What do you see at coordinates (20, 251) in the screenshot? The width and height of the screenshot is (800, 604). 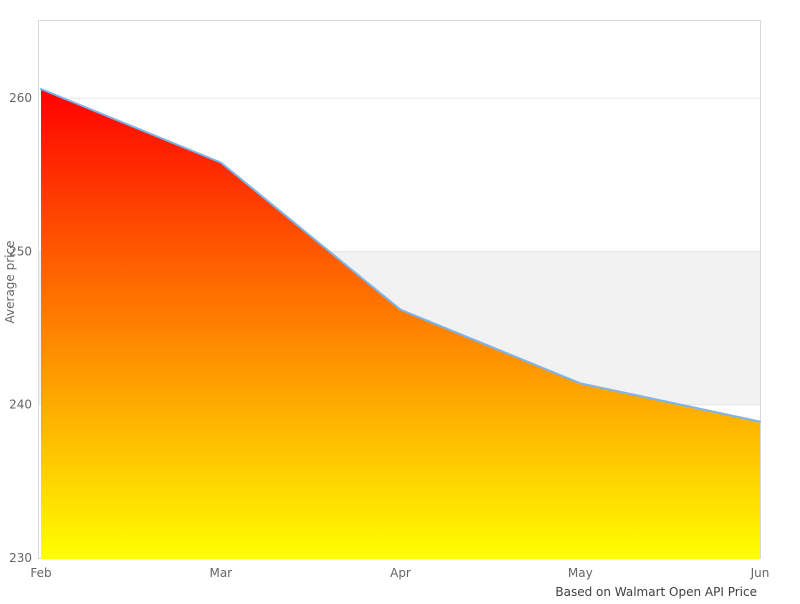 I see `y-tick-label-250: 250` at bounding box center [20, 251].